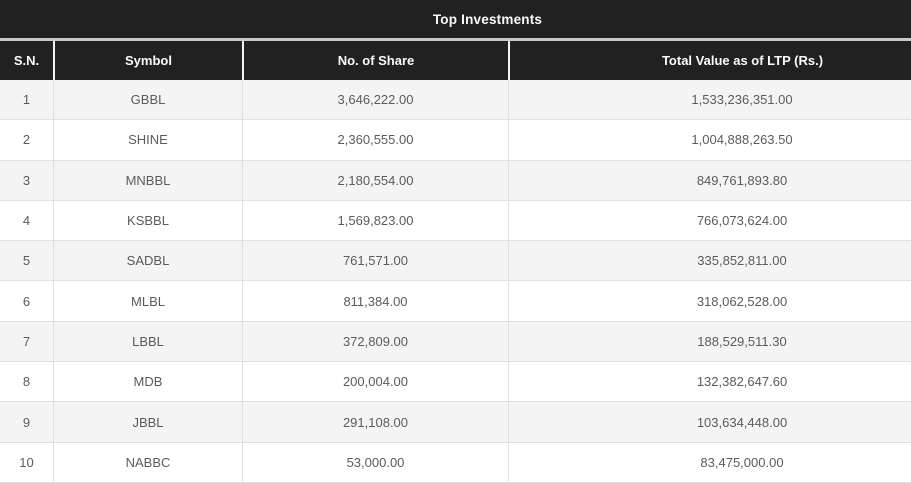 The width and height of the screenshot is (911, 483). What do you see at coordinates (709, 220) in the screenshot?
I see `cell-total-value: 766,073,624.00` at bounding box center [709, 220].